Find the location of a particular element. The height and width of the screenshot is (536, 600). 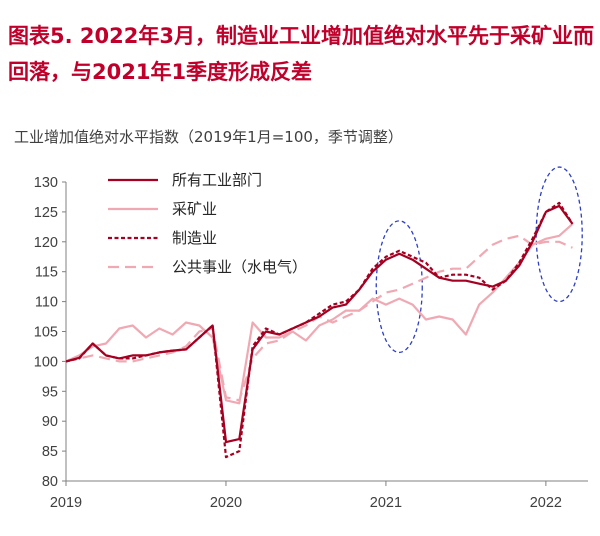

legend-label: 采矿业 is located at coordinates (194, 209).